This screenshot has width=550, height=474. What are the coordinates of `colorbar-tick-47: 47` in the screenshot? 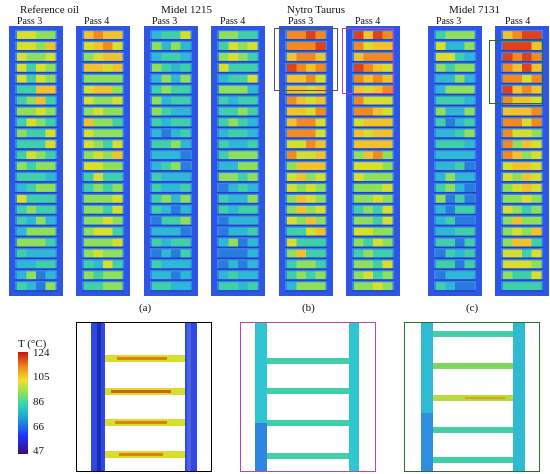 It's located at (38, 451).